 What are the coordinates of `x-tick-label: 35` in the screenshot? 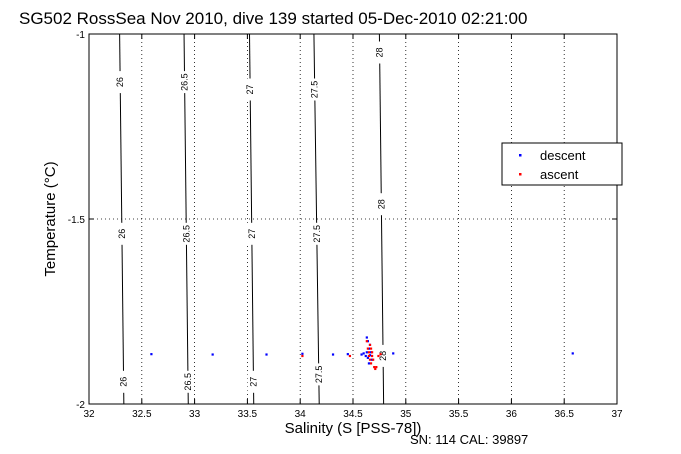 It's located at (406, 414).